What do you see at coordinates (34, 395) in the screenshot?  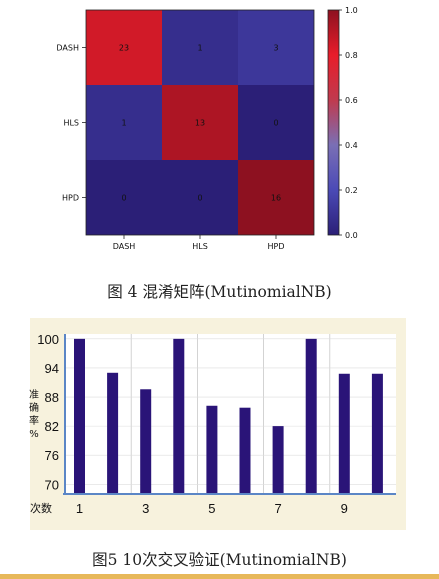 I see `y-axis-label: 准` at bounding box center [34, 395].